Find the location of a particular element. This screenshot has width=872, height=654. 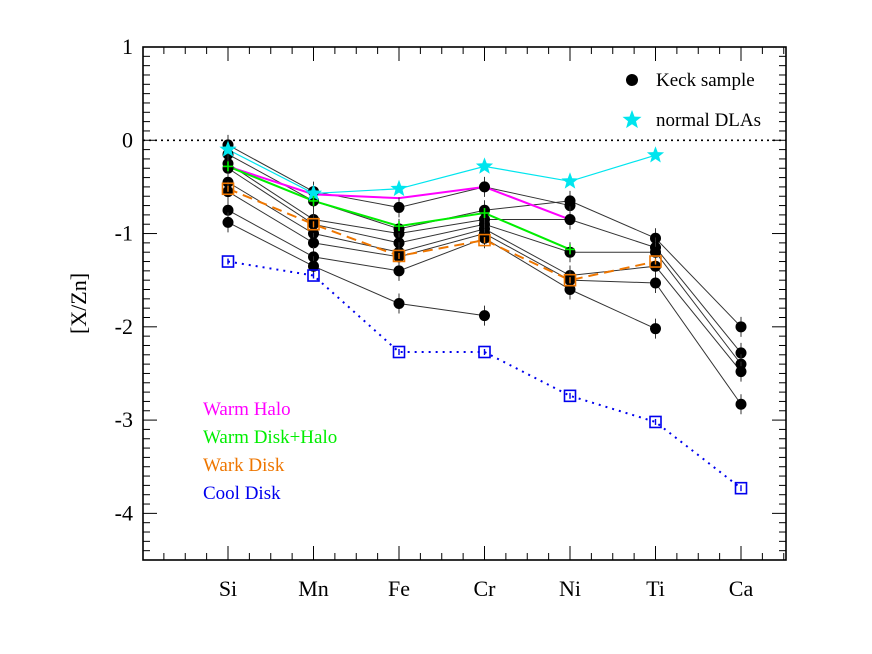

x-tick-label: Ca is located at coordinates (741, 588).